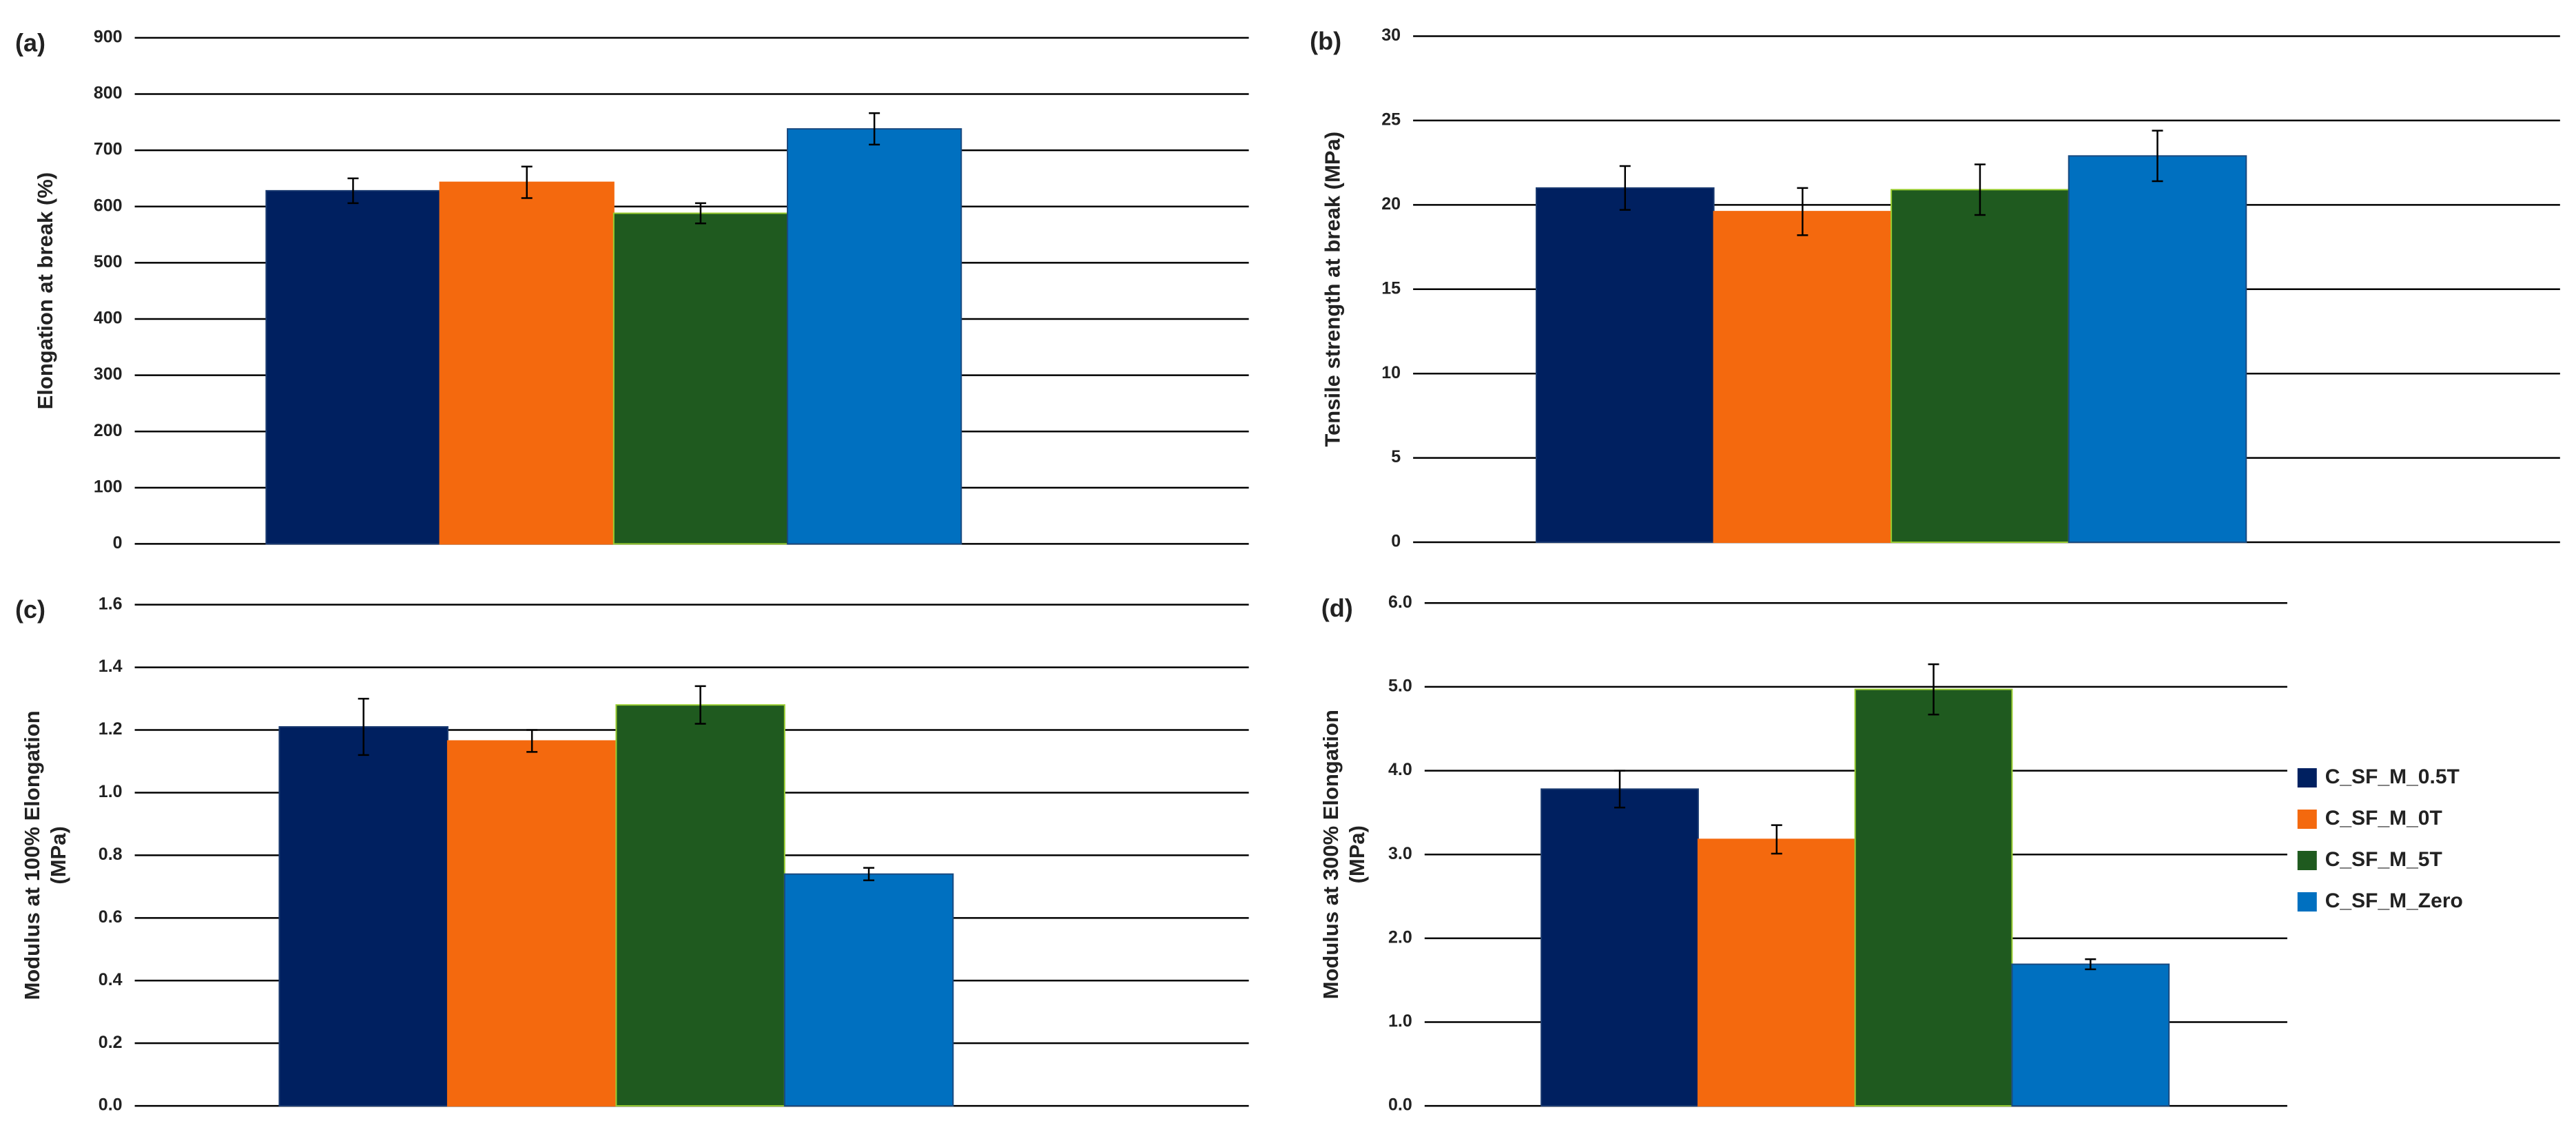 The width and height of the screenshot is (2576, 1143). Describe the element at coordinates (1391, 204) in the screenshot. I see `y-tick-label: 20` at that location.